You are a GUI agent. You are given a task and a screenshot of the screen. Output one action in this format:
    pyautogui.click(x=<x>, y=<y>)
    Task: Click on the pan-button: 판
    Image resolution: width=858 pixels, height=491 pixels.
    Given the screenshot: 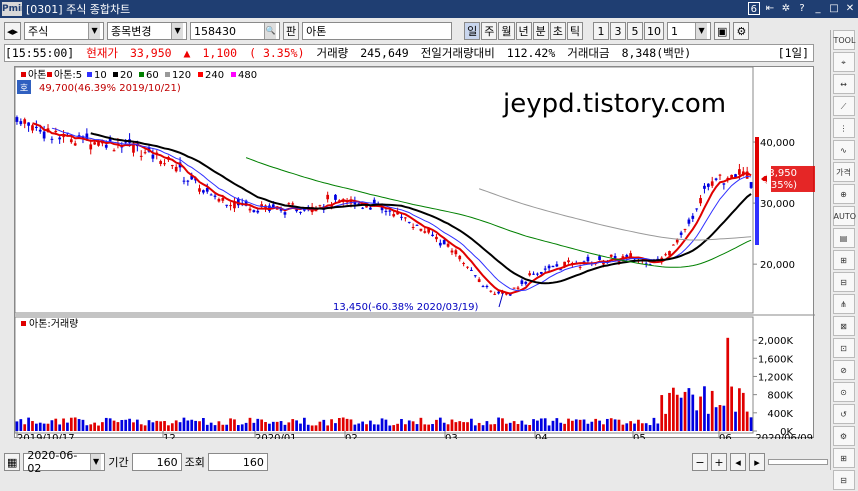 What is the action you would take?
    pyautogui.click(x=291, y=31)
    